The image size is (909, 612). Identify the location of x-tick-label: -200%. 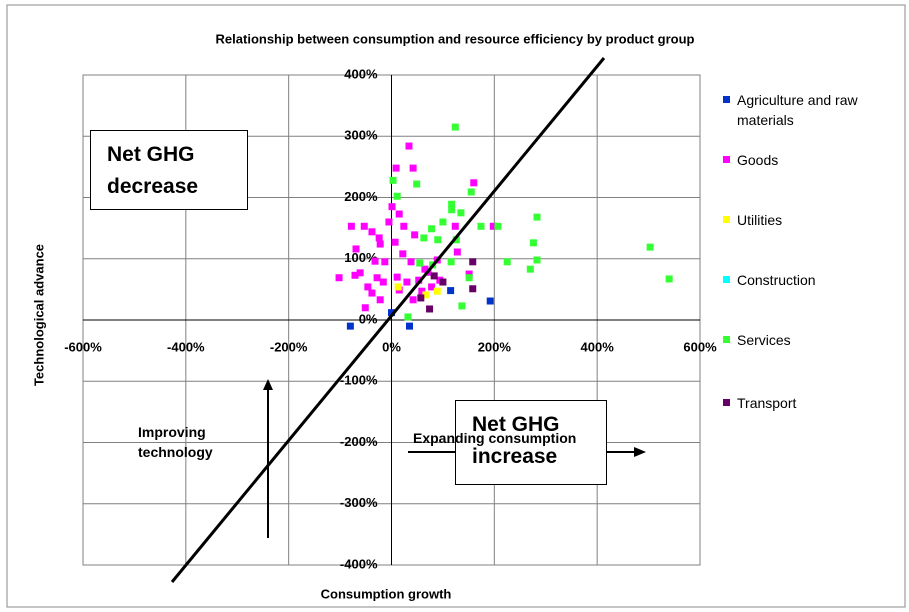
(289, 346).